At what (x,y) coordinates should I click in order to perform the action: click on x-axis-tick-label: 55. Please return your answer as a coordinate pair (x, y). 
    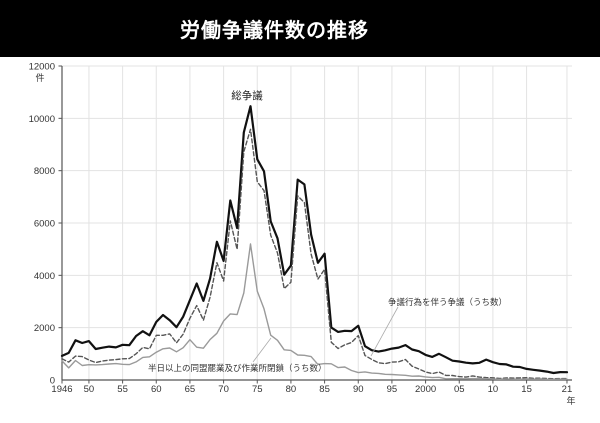
    Looking at the image, I should click on (122, 389).